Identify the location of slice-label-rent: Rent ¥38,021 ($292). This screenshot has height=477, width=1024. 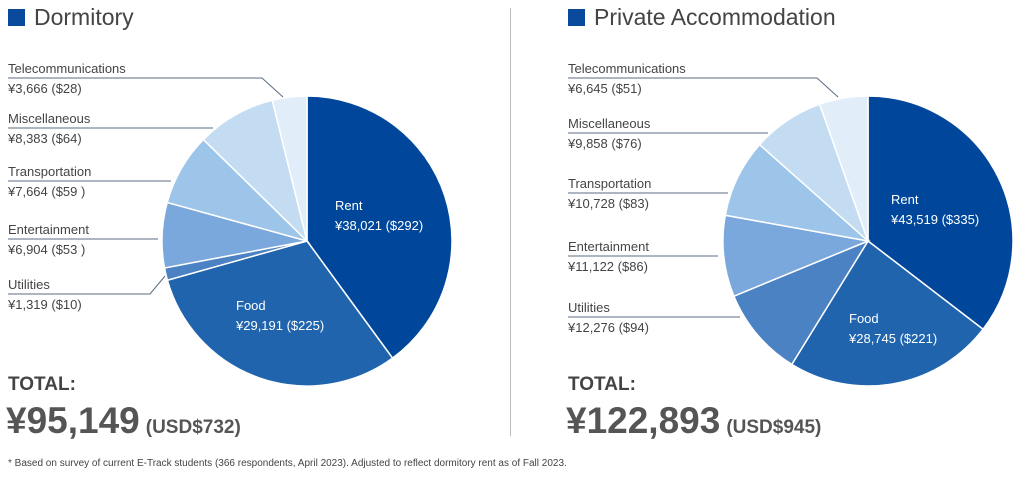
(379, 216).